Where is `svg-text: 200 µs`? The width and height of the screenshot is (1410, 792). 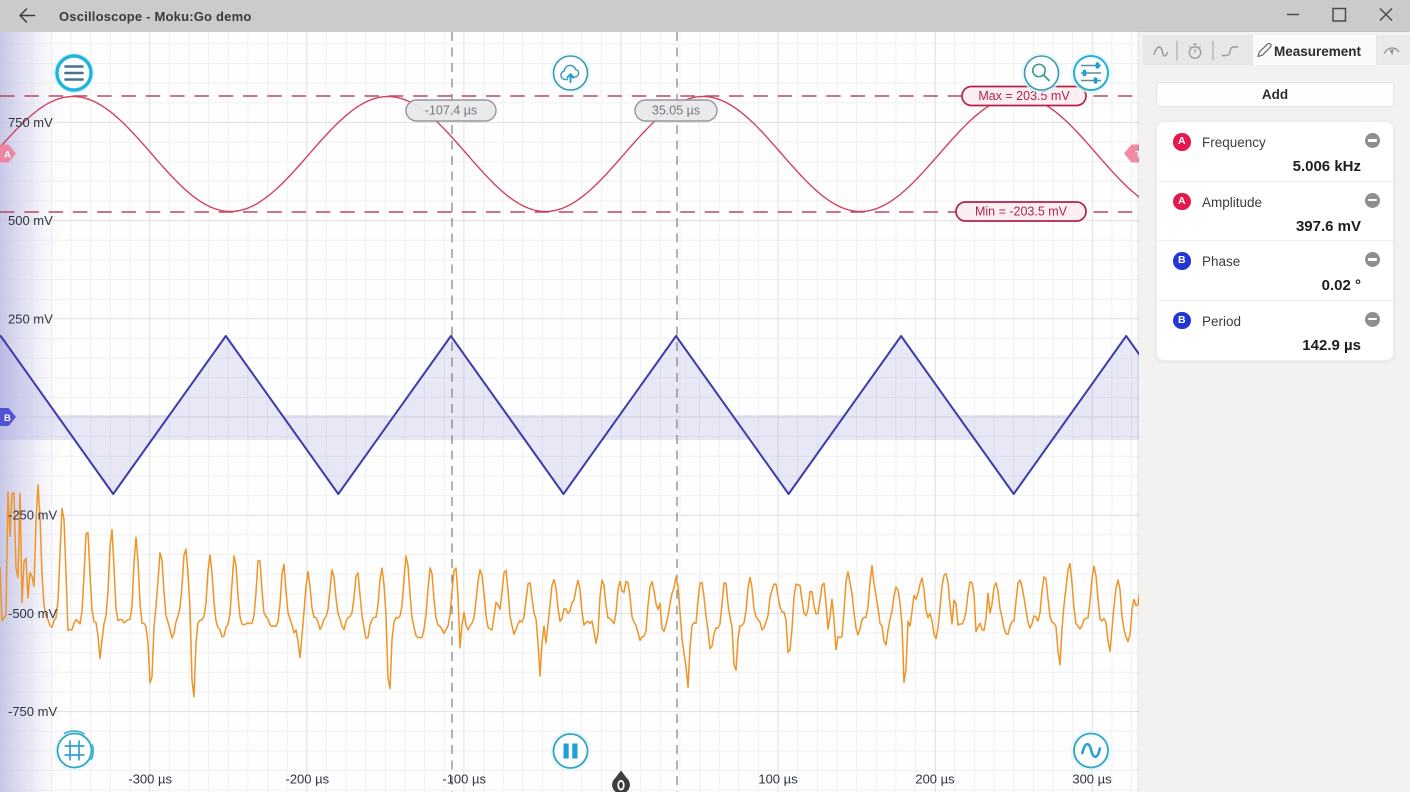
svg-text: 200 µs is located at coordinates (935, 779).